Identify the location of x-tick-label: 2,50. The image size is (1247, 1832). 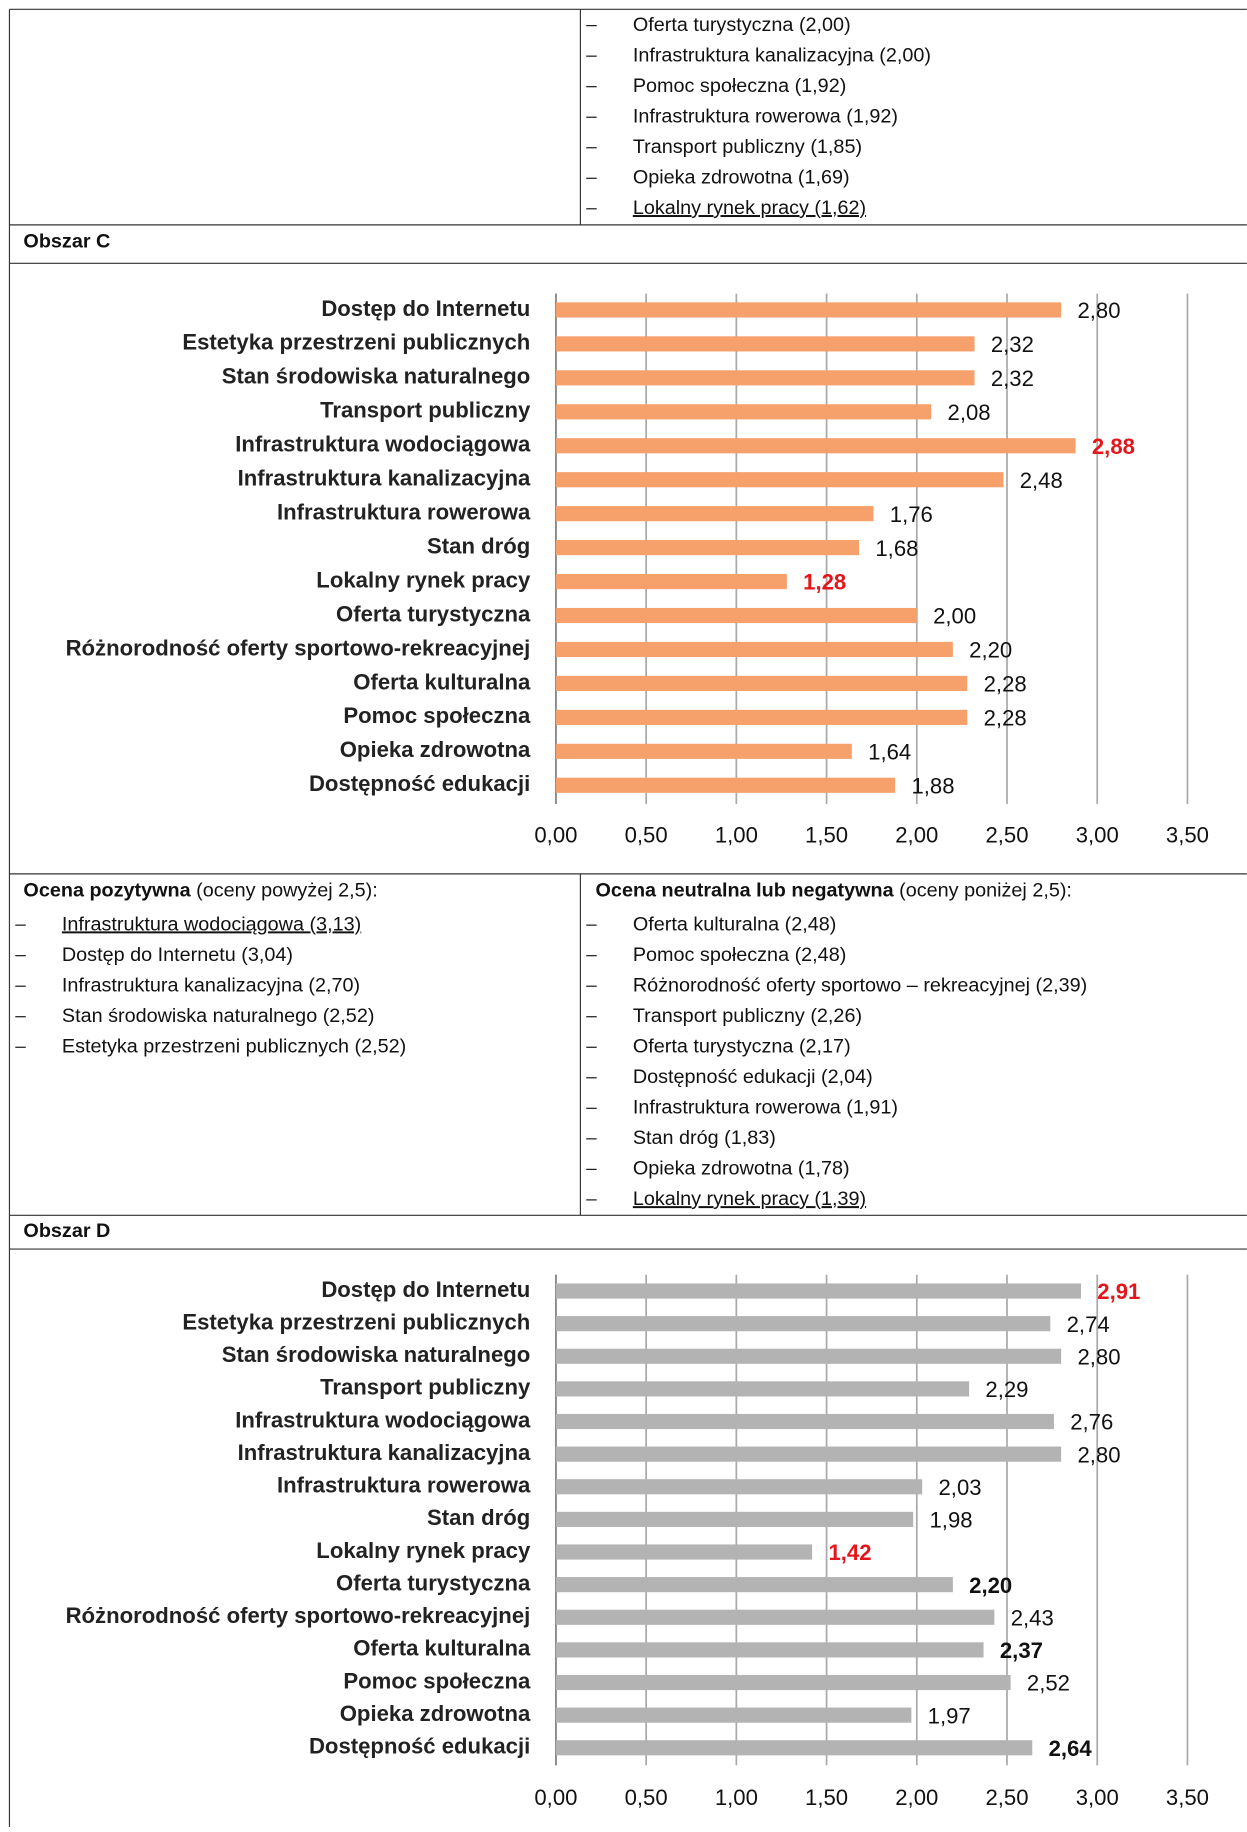
(1006, 1797).